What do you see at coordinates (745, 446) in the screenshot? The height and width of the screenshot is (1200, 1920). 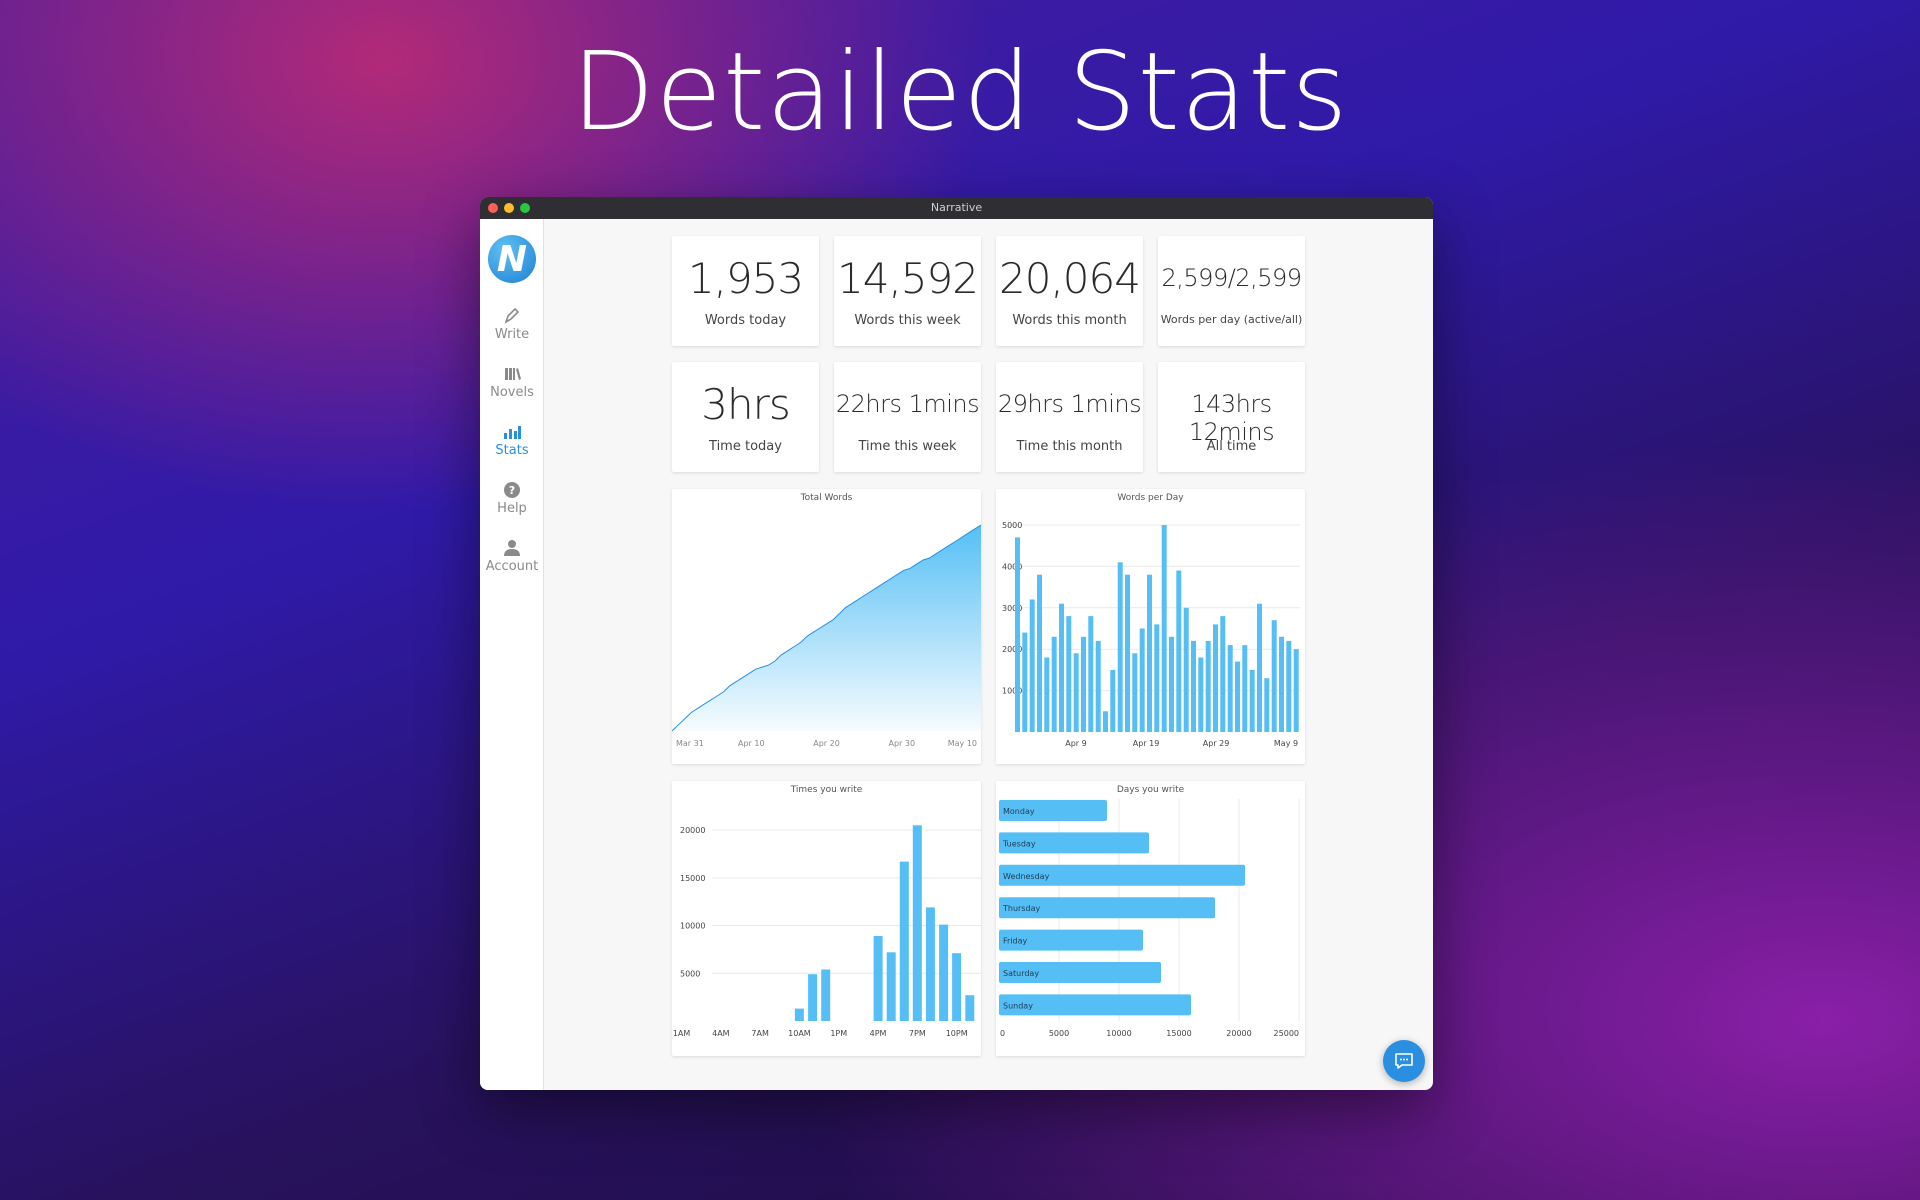 I see `stat-label: Time today` at bounding box center [745, 446].